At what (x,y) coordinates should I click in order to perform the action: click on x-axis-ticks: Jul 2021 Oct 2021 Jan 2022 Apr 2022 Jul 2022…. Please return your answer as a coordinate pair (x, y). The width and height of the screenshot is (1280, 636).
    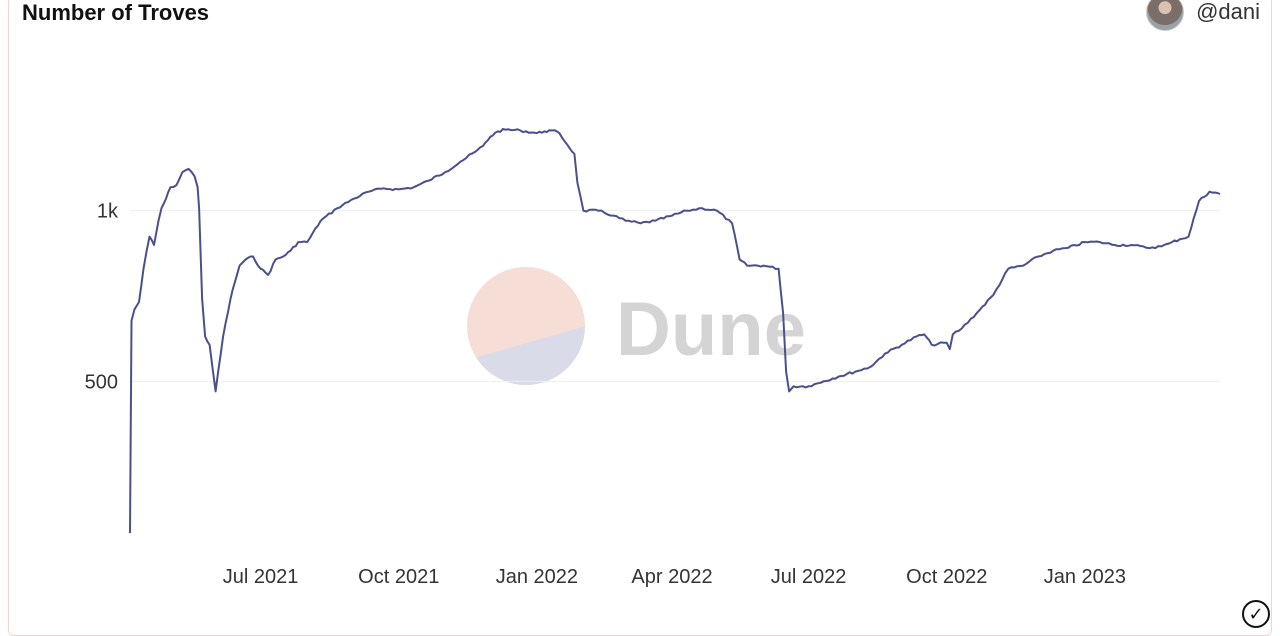
    Looking at the image, I should click on (674, 577).